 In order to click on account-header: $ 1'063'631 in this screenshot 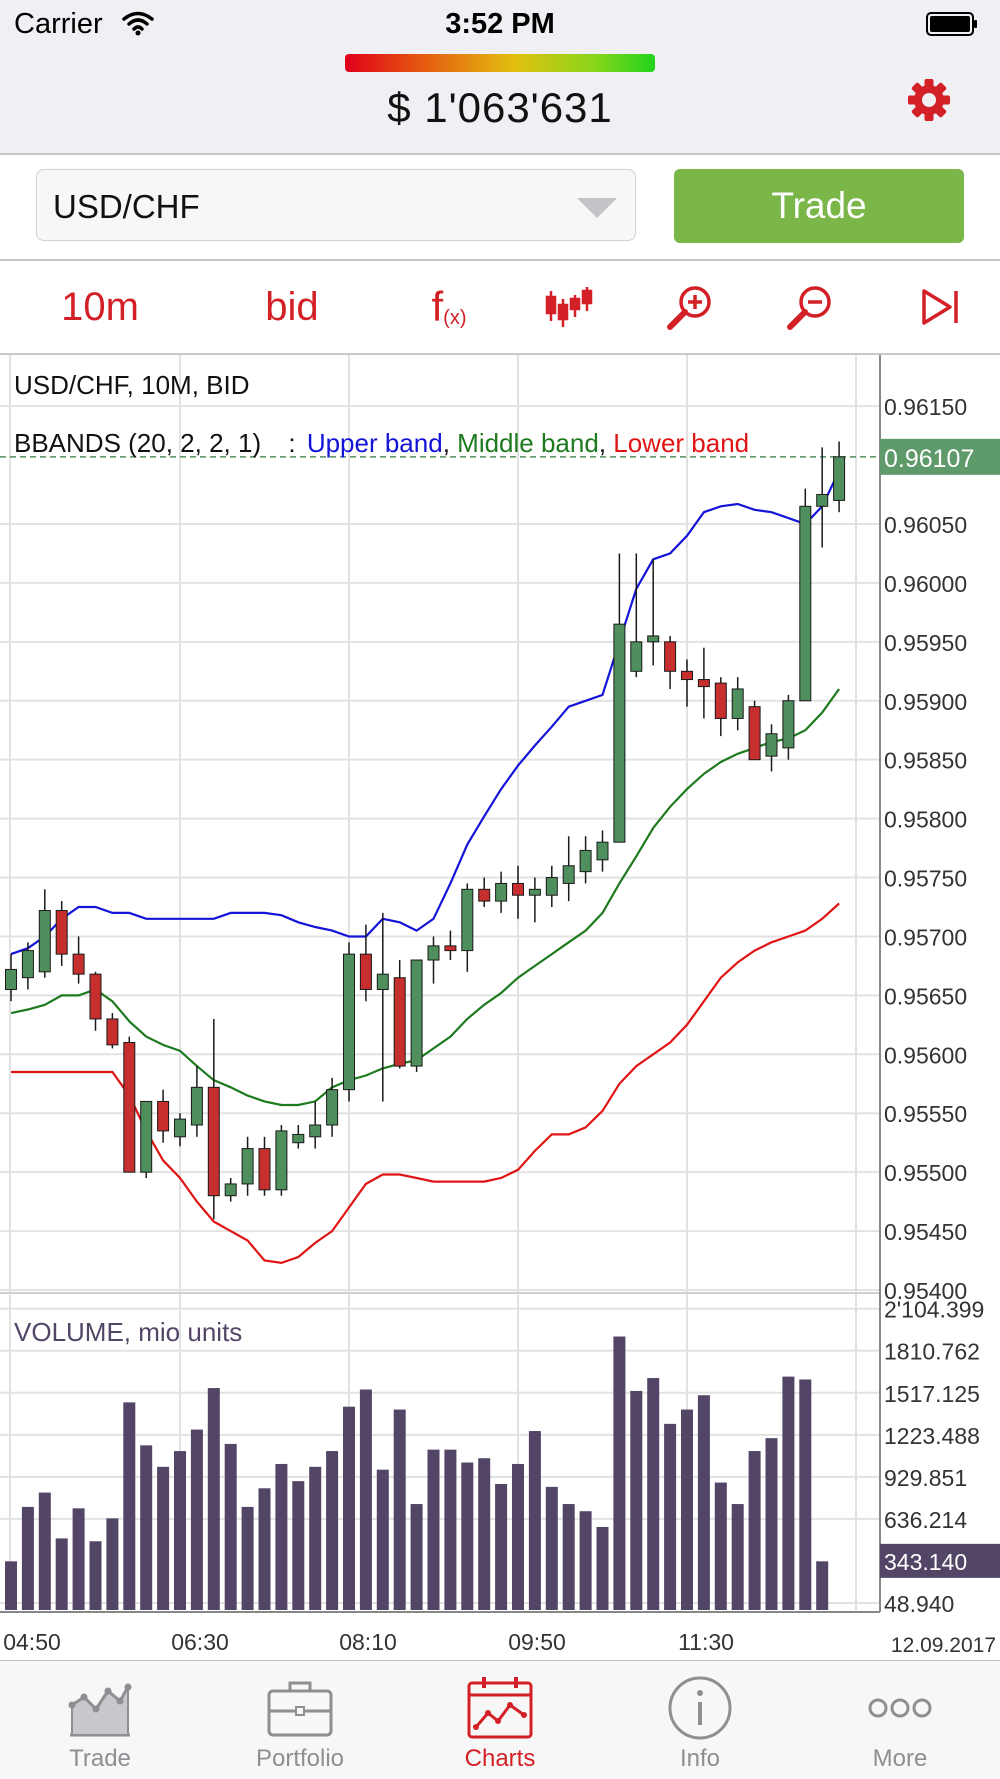, I will do `click(500, 102)`.